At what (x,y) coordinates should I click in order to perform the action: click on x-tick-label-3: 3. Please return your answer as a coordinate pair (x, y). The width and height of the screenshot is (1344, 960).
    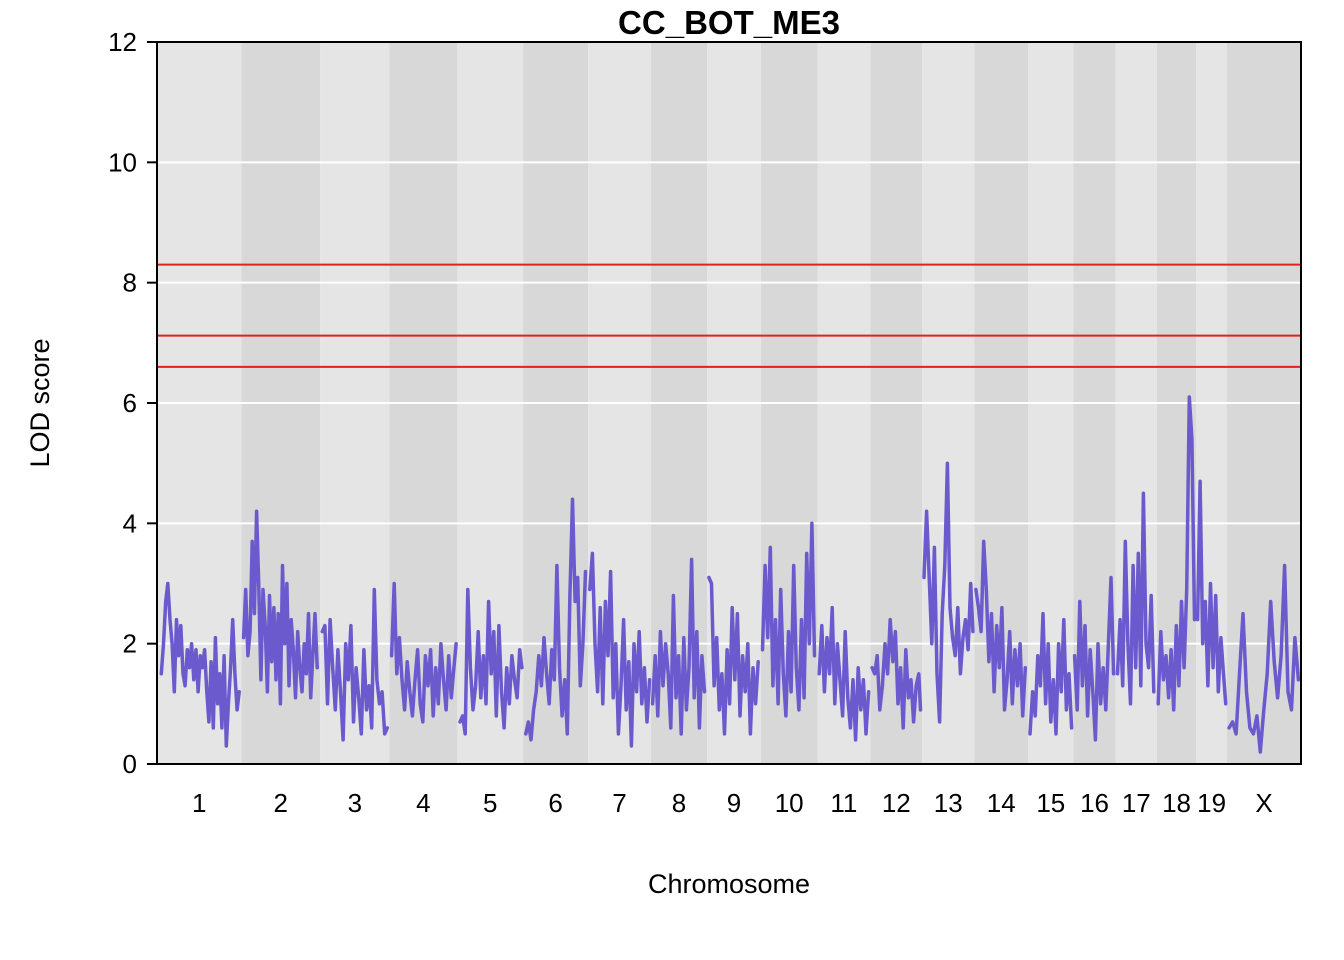
    Looking at the image, I should click on (355, 803).